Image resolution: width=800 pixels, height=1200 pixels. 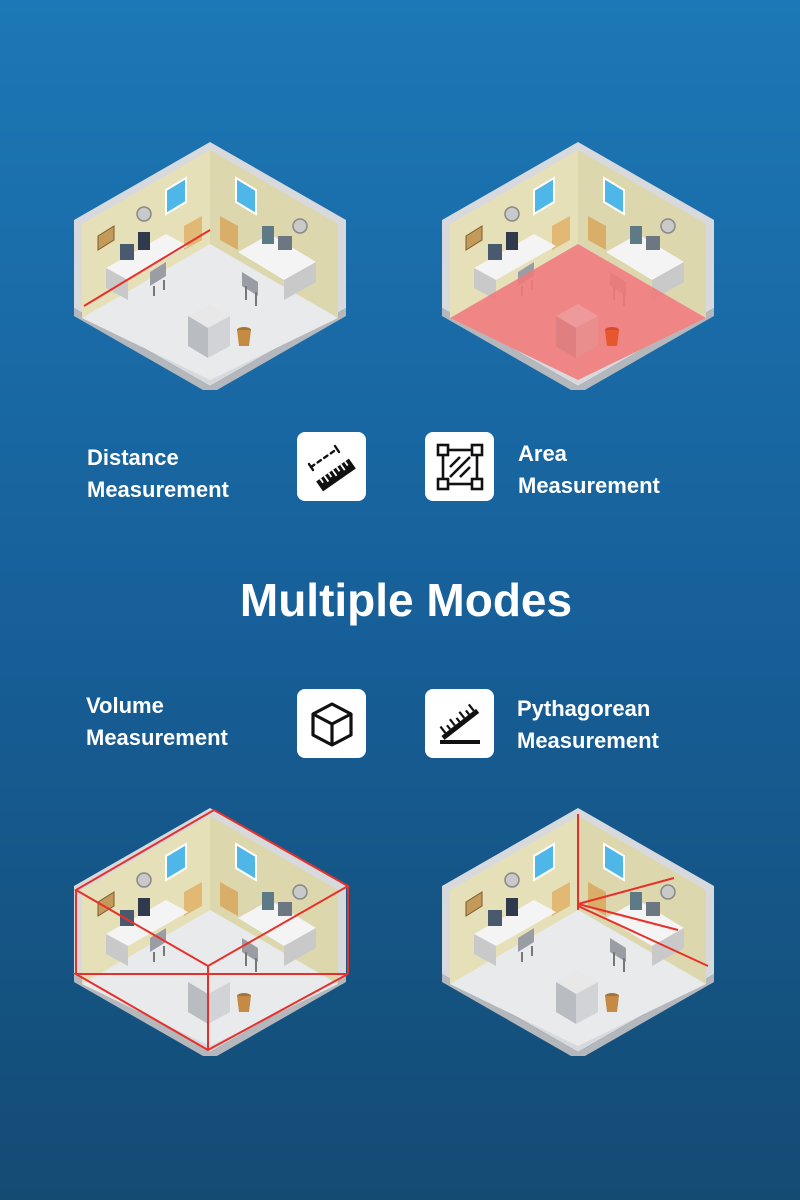 I want to click on area-measurement-label: Area Measurement, so click(x=589, y=470).